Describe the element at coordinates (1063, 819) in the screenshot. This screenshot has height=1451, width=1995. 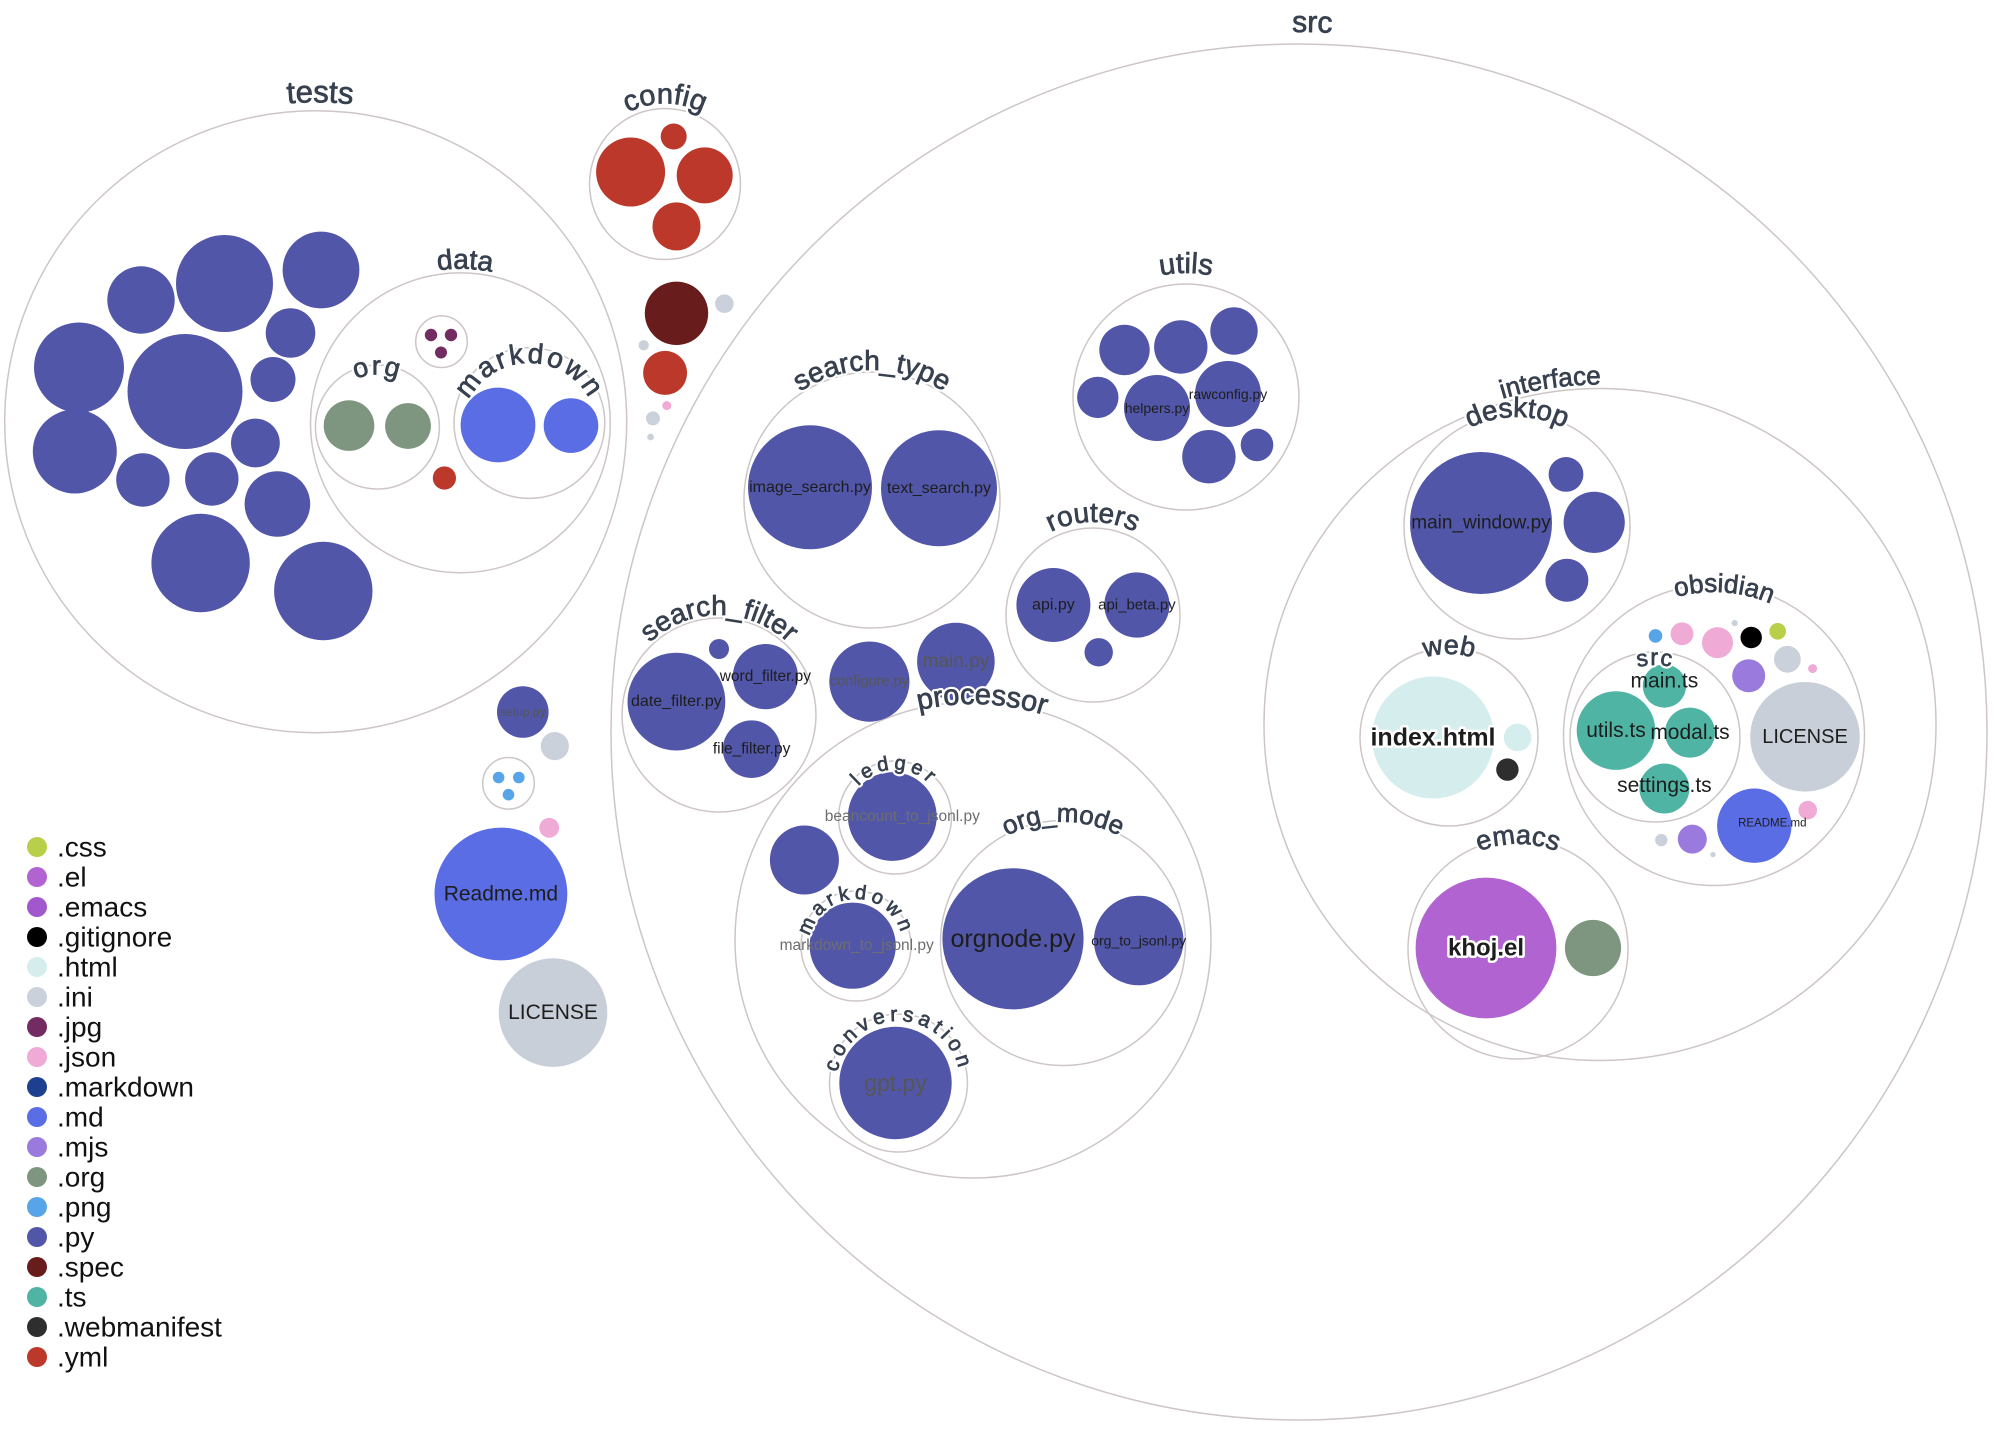
I see `svg-text: org_mode` at that location.